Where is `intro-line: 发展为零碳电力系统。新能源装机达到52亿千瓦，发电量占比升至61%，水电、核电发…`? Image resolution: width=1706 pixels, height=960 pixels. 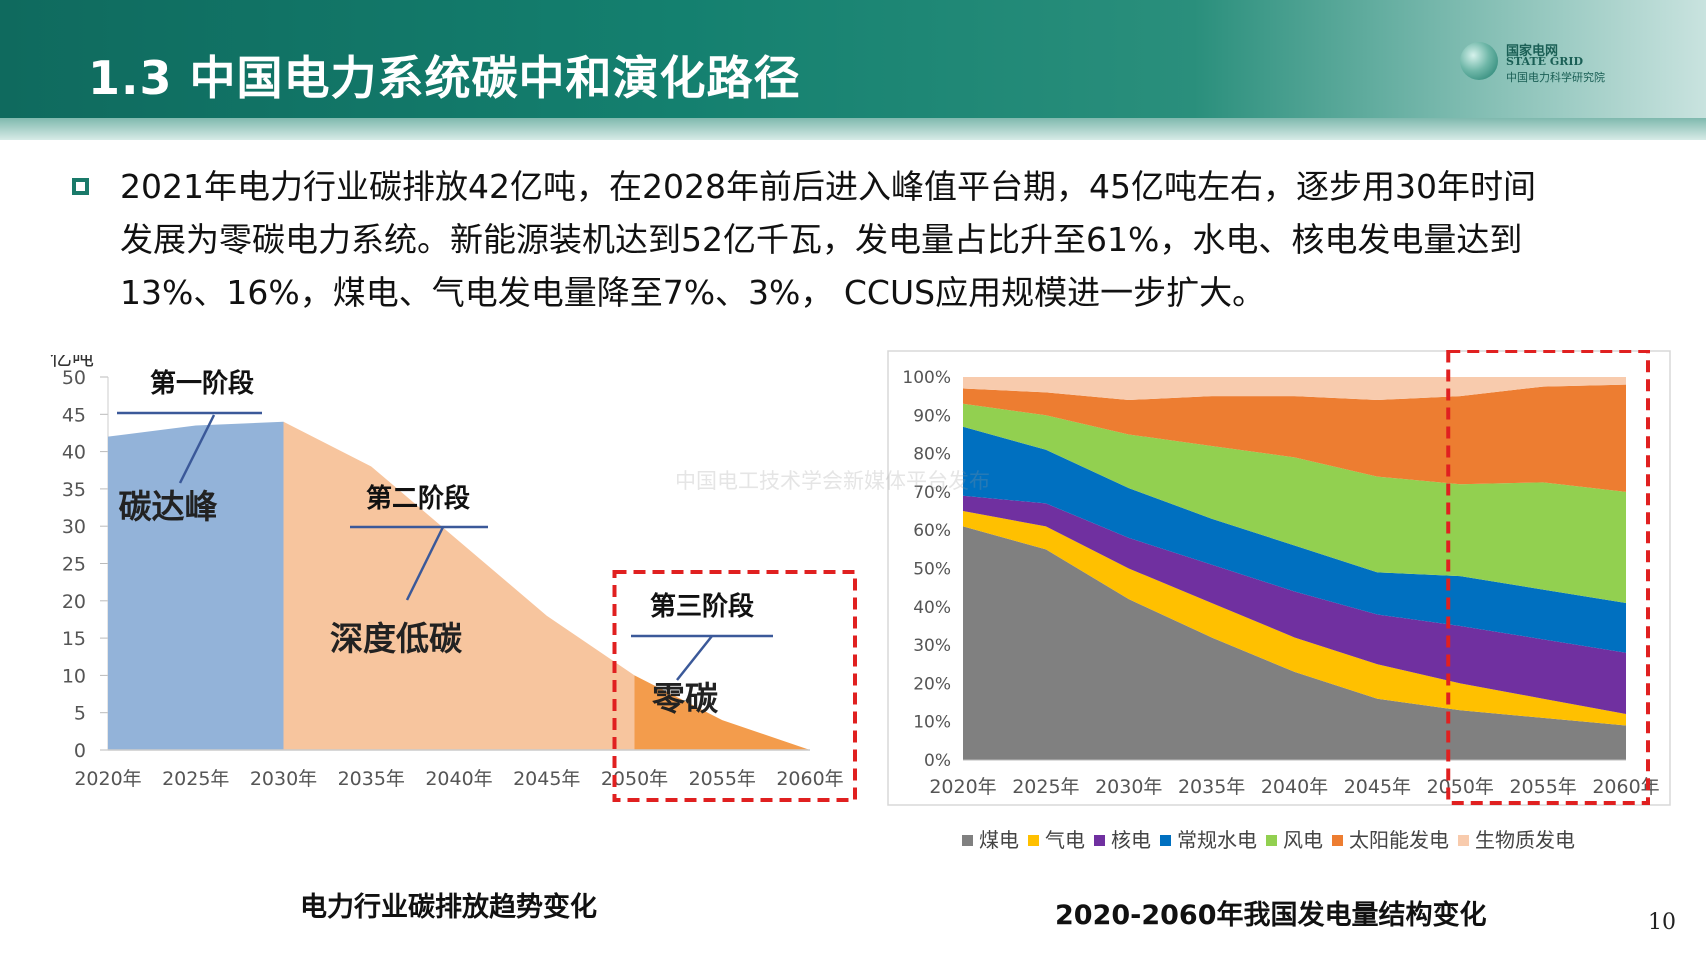
intro-line: 发展为零碳电力系统。新能源装机达到52亿千瓦，发电量占比升至61%，水电、核电发… is located at coordinates (821, 239).